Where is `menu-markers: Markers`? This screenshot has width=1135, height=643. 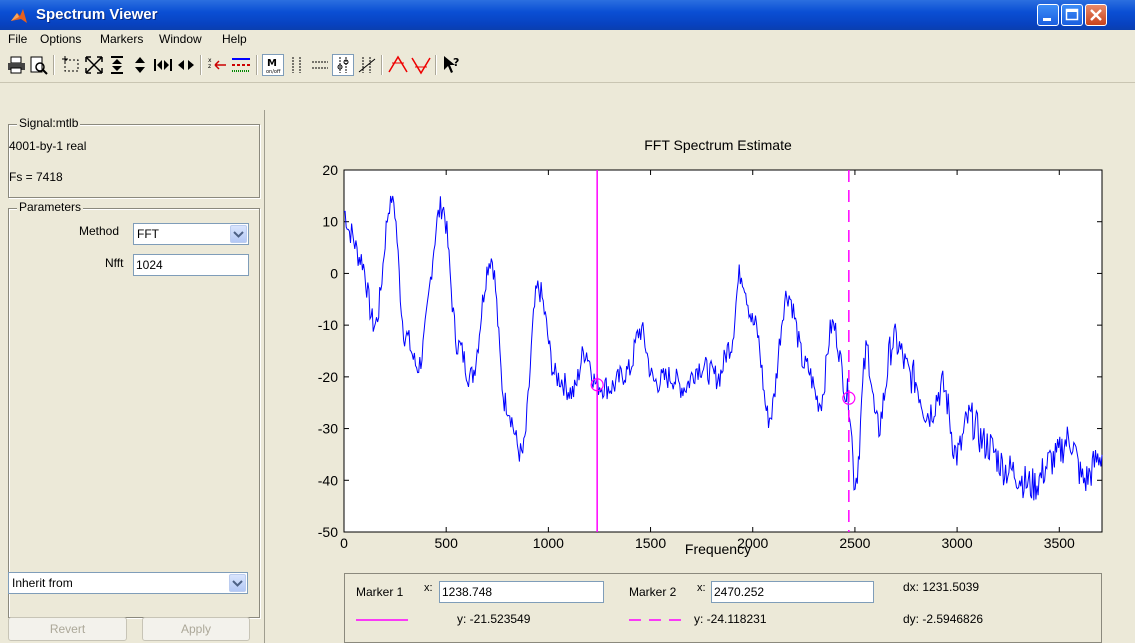 menu-markers: Markers is located at coordinates (122, 39).